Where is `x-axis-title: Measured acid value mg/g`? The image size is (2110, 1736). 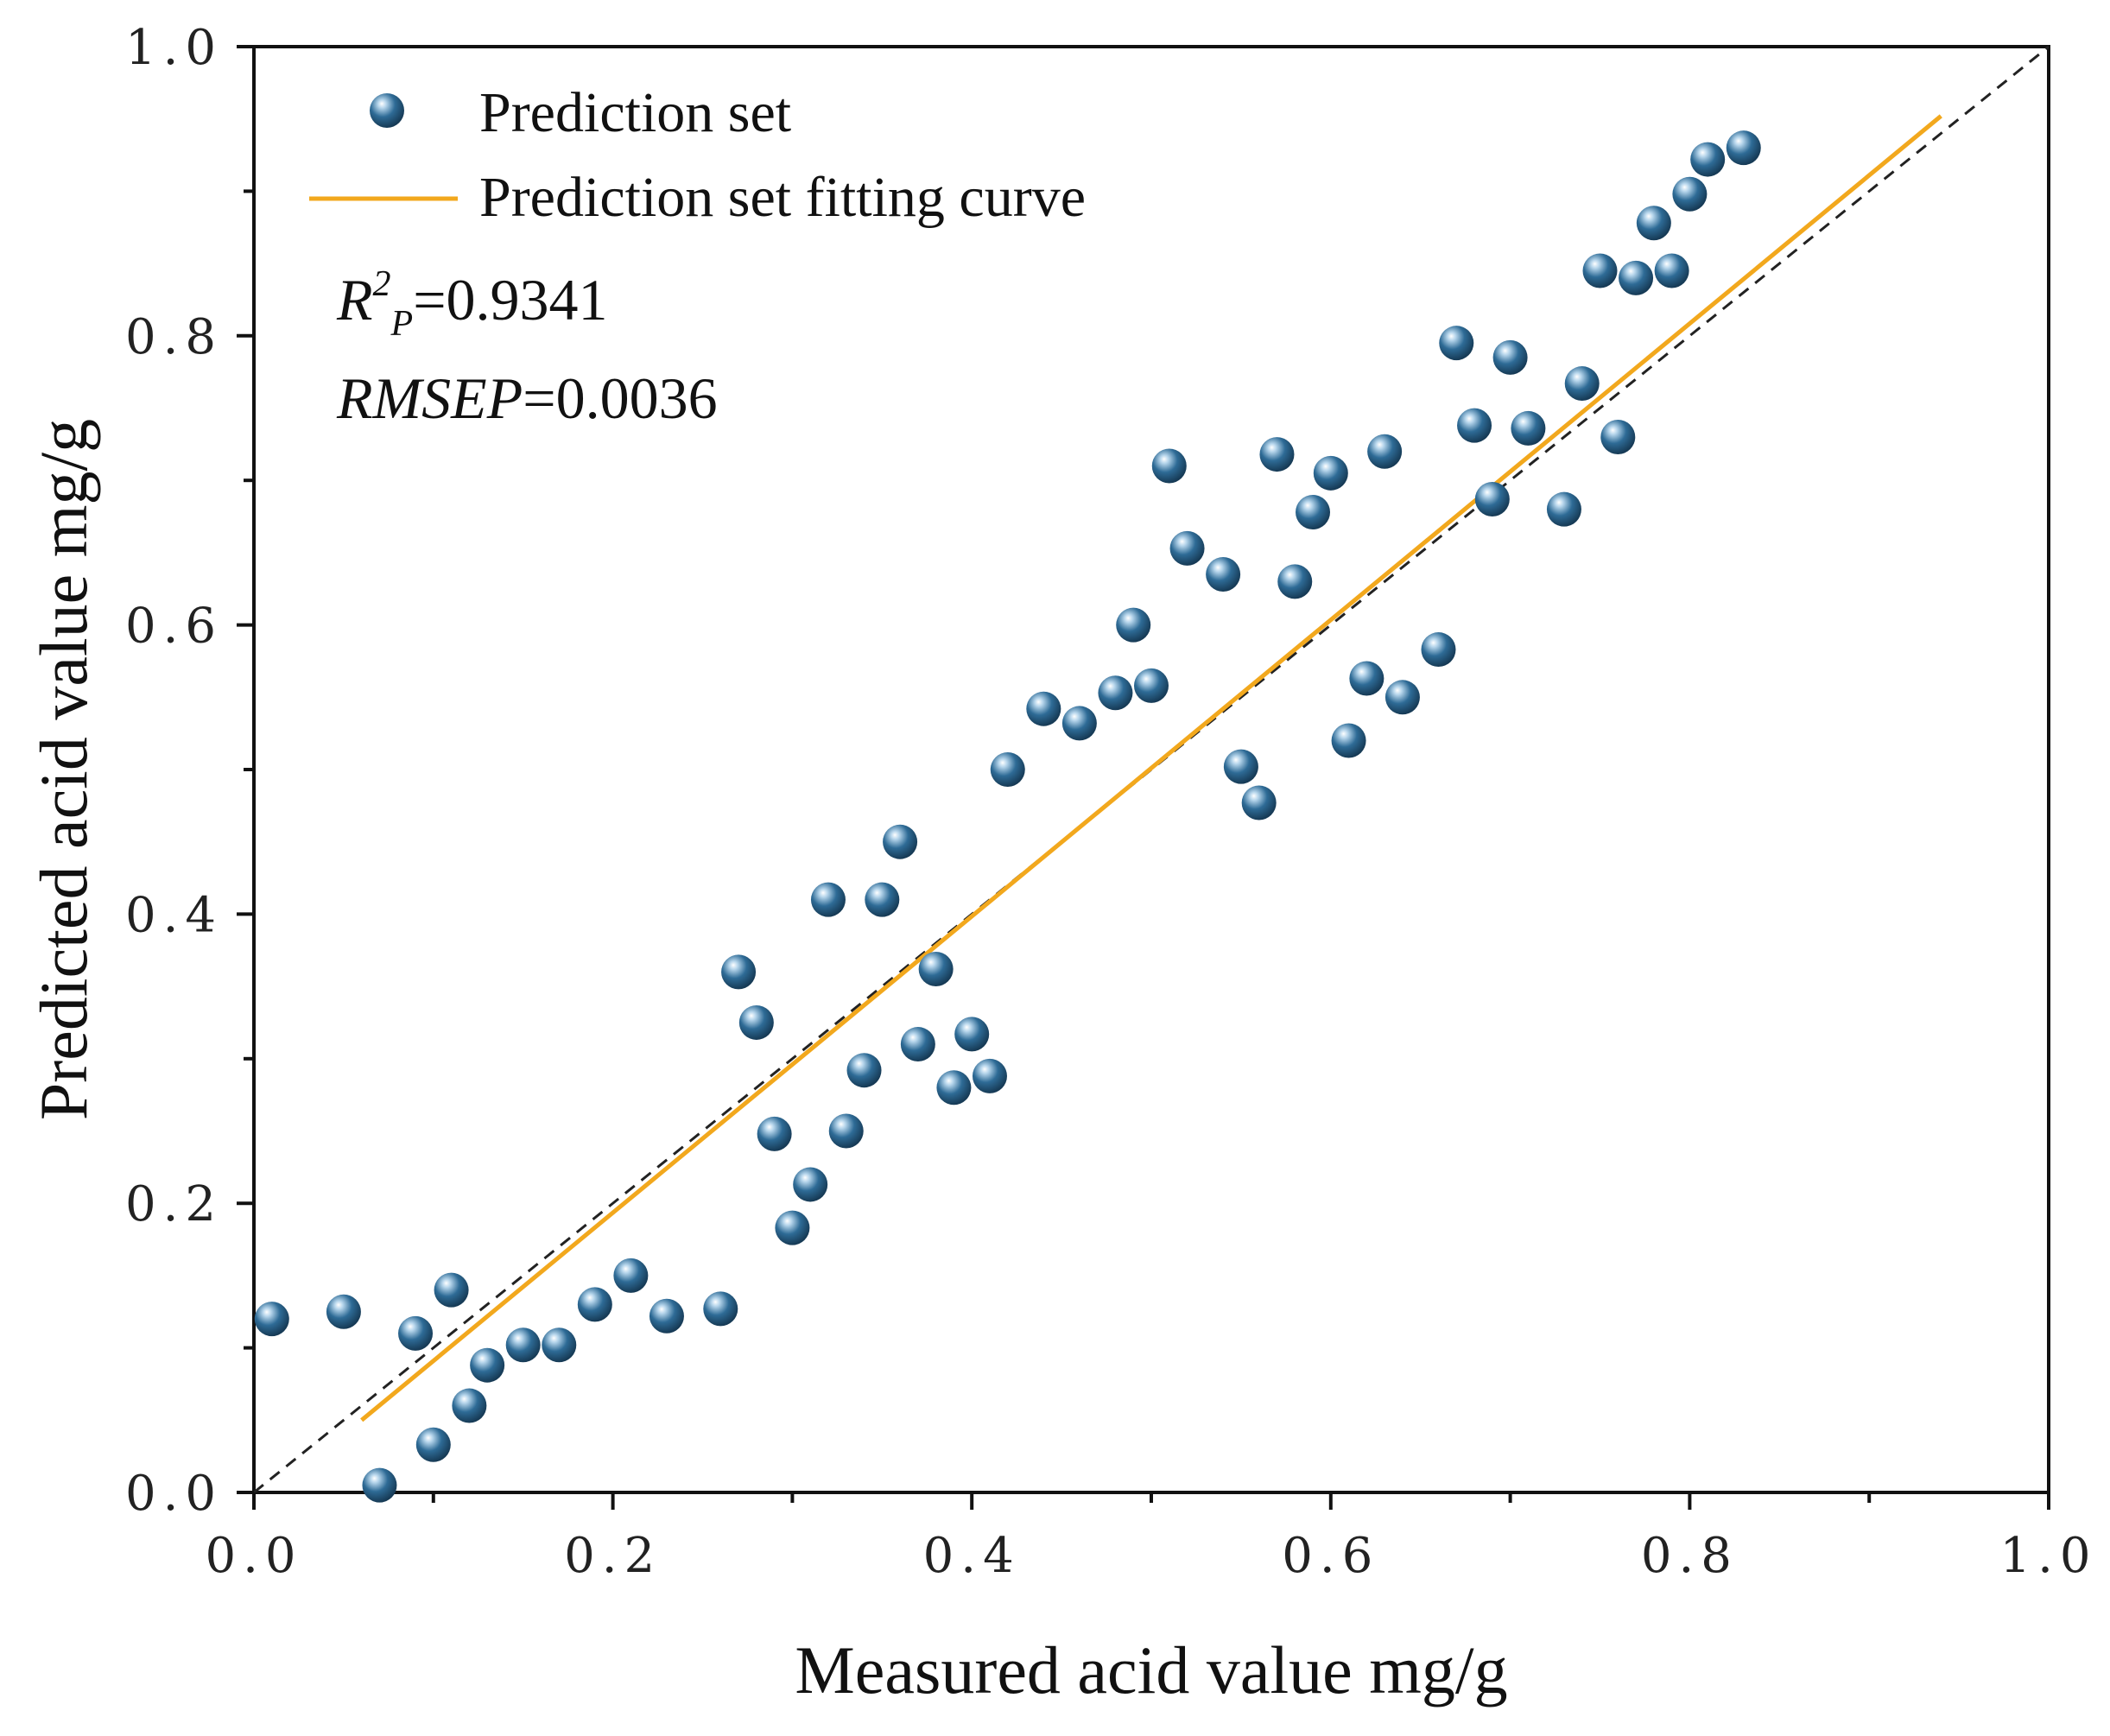 x-axis-title: Measured acid value mg/g is located at coordinates (1151, 1669).